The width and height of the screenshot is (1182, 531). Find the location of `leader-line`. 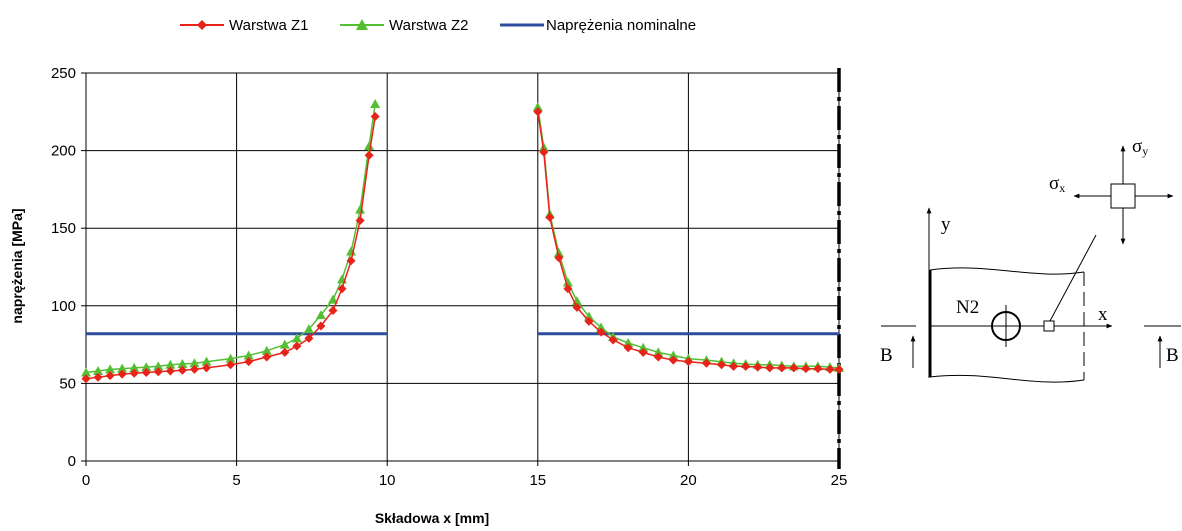

leader-line is located at coordinates (1073, 278).